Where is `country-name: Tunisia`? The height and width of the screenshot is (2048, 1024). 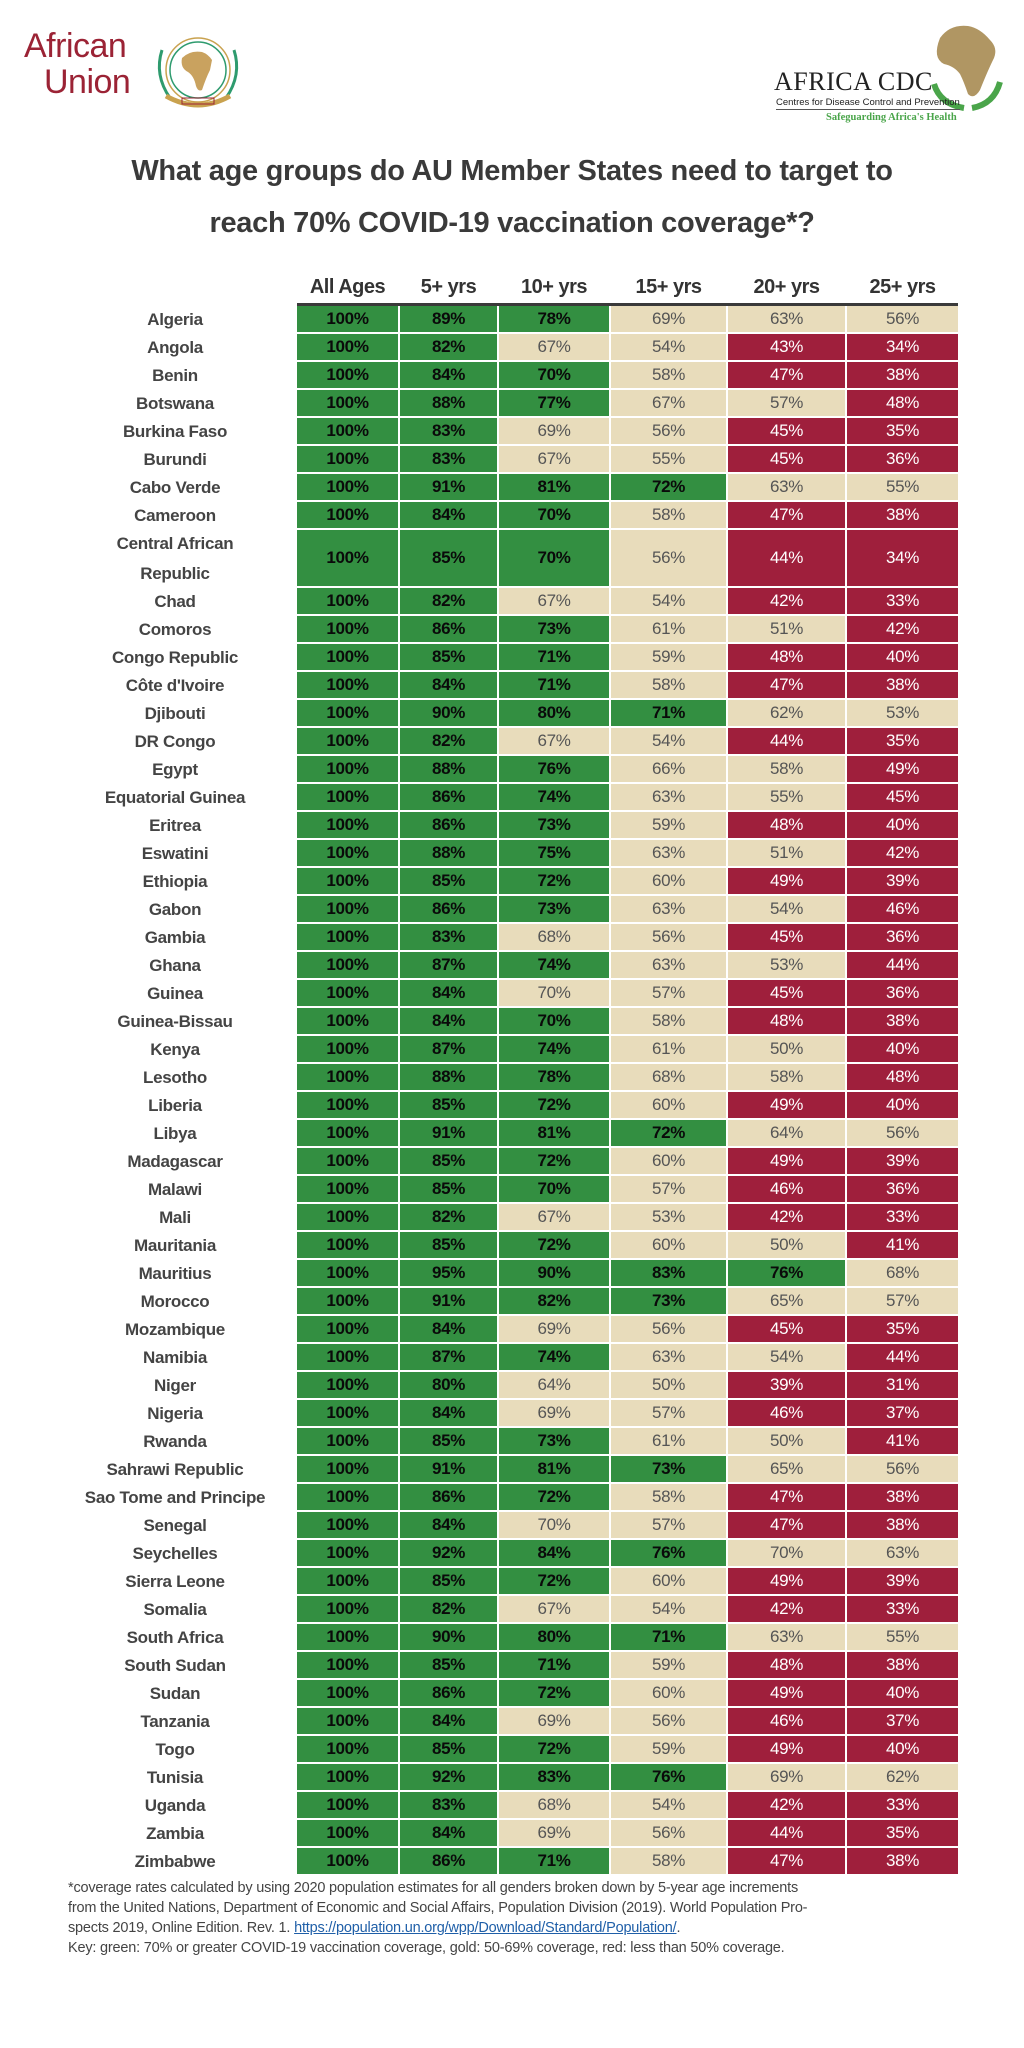 country-name: Tunisia is located at coordinates (175, 1777).